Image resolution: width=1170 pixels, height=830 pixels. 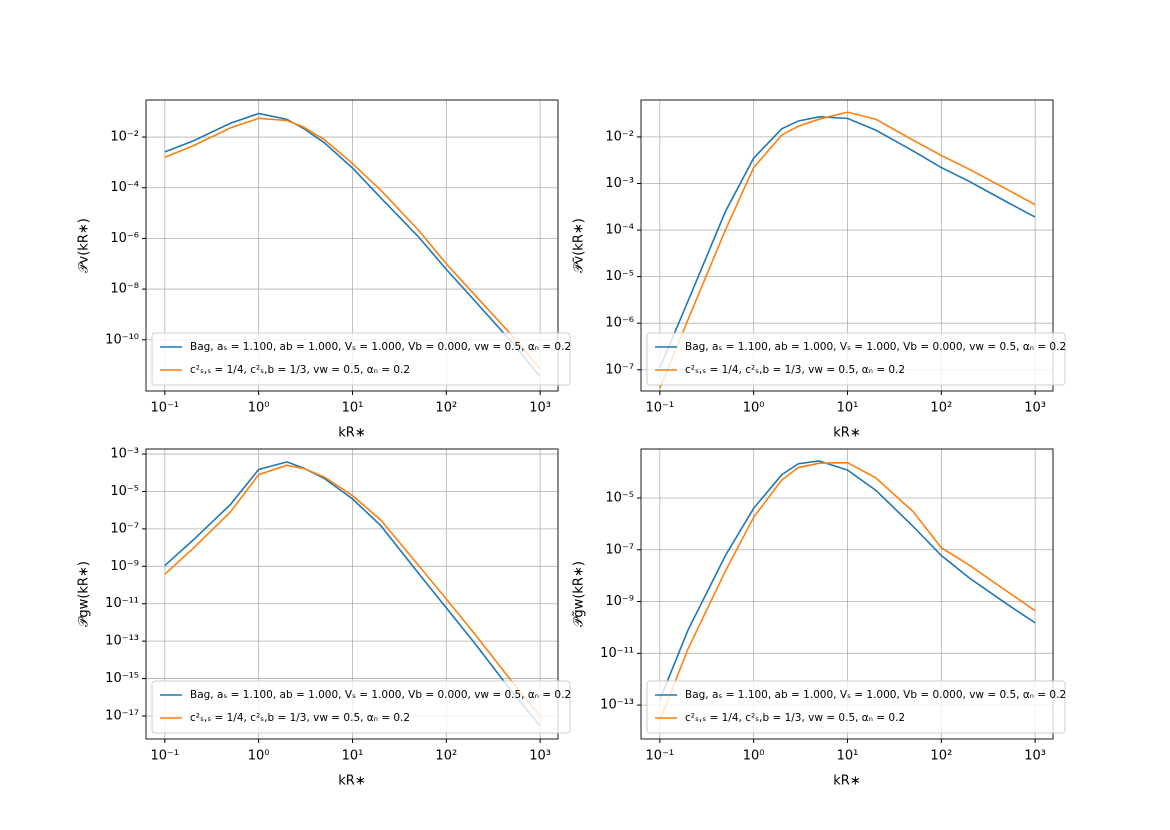 I want to click on y-tick-label: 10⁻¹⁷, so click(x=122, y=716).